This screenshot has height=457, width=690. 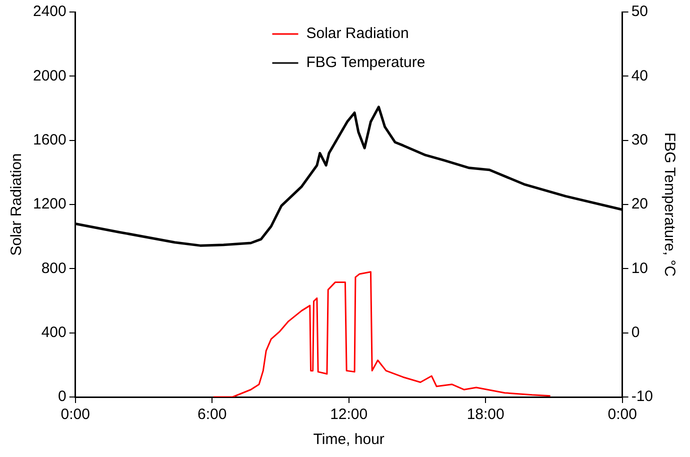 What do you see at coordinates (639, 139) in the screenshot?
I see `y2-tick-label: 30` at bounding box center [639, 139].